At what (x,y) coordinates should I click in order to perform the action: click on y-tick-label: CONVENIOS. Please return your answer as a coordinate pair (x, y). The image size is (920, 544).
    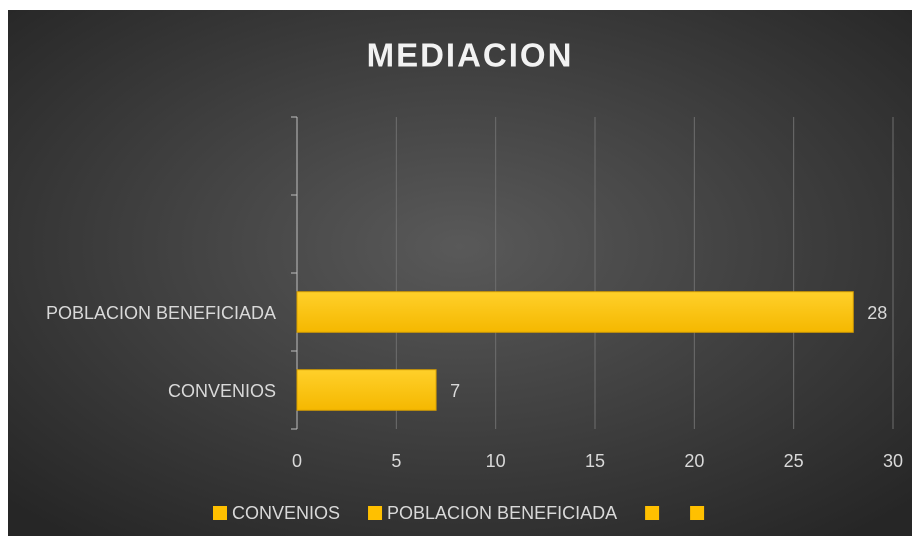
    Looking at the image, I should click on (222, 391).